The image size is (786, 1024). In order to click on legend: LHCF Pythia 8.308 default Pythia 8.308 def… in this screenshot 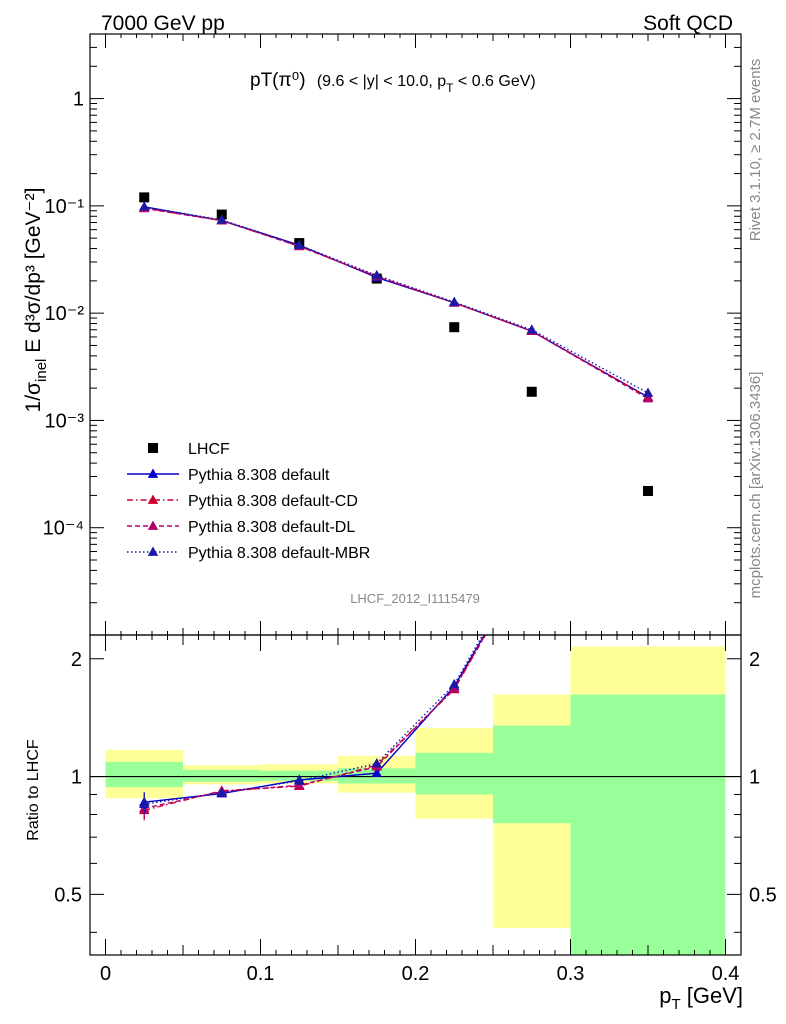, I will do `click(248, 501)`.